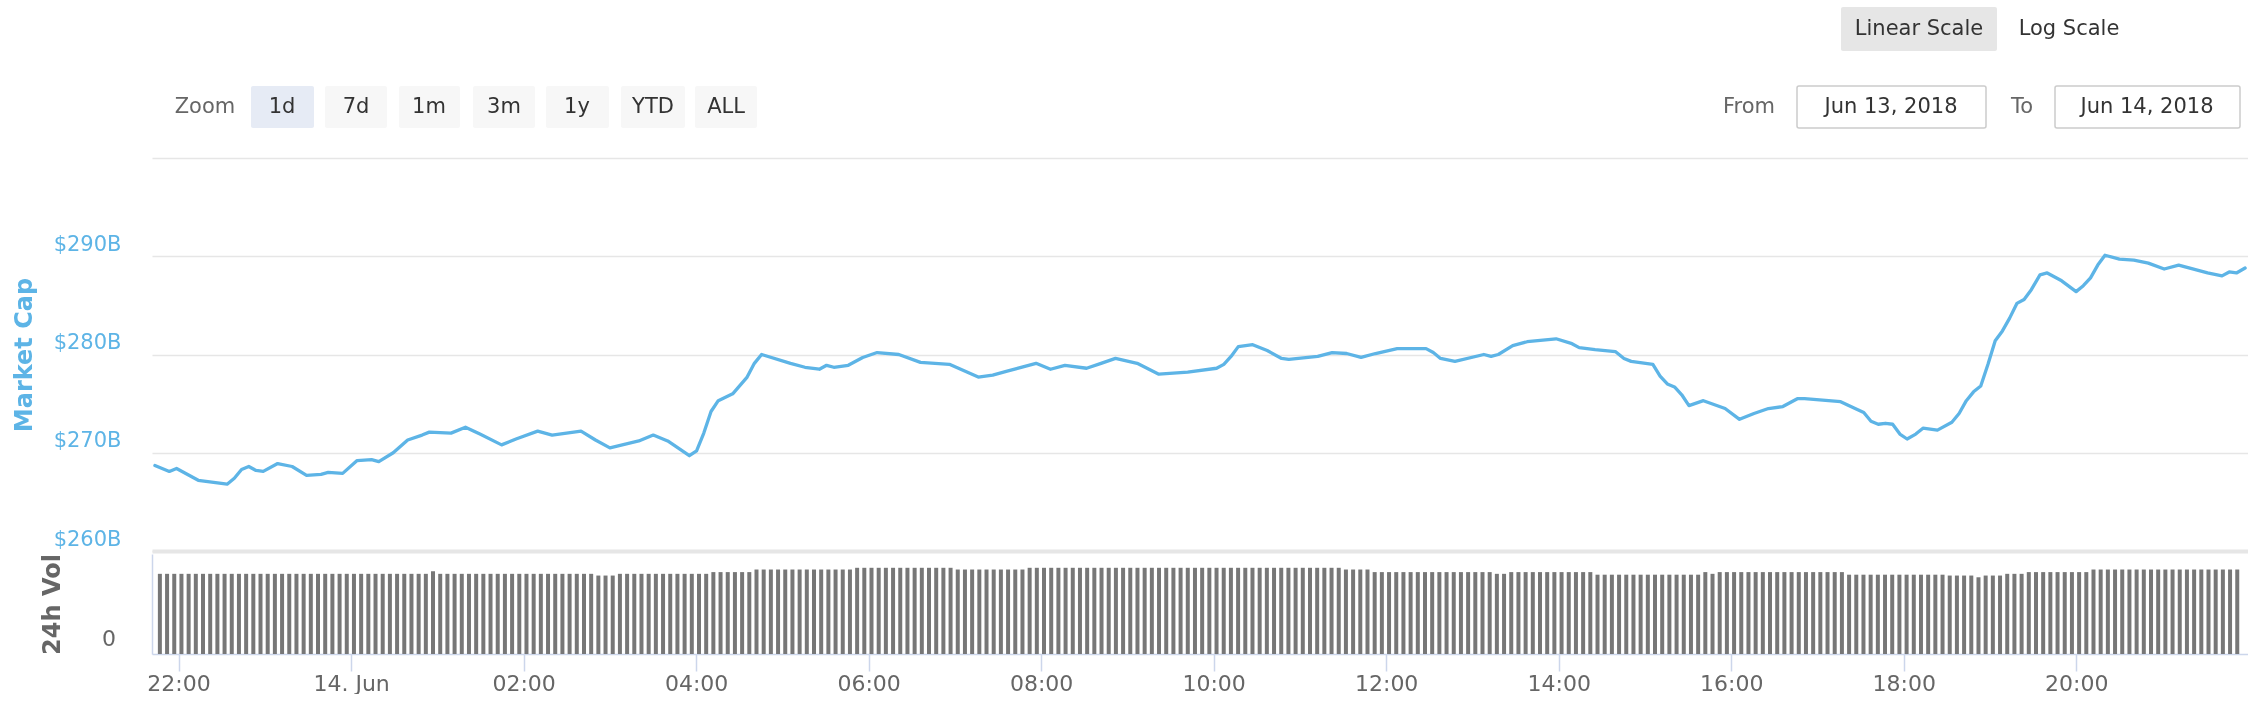  Describe the element at coordinates (2146, 106) in the screenshot. I see `text: Jun 14, 2018` at that location.